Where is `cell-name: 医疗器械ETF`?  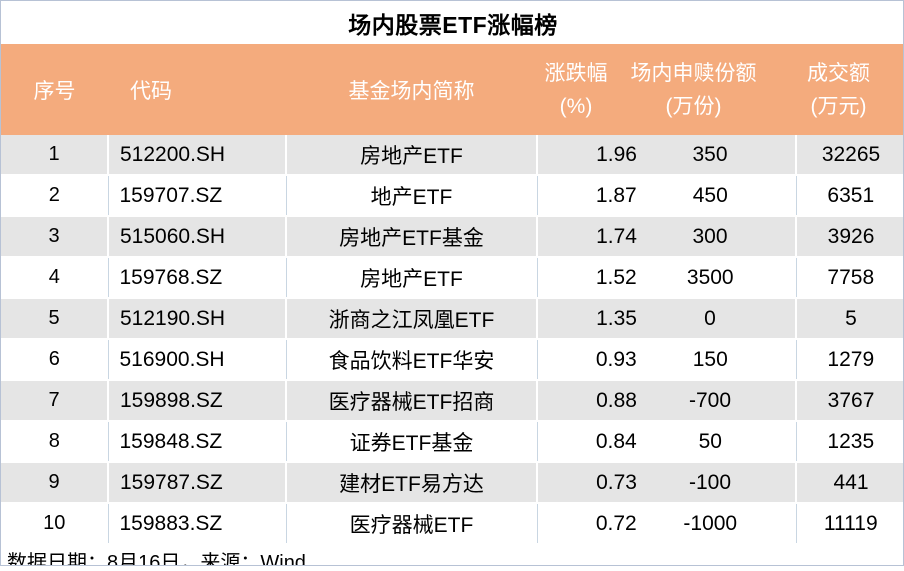
cell-name: 医疗器械ETF is located at coordinates (412, 524).